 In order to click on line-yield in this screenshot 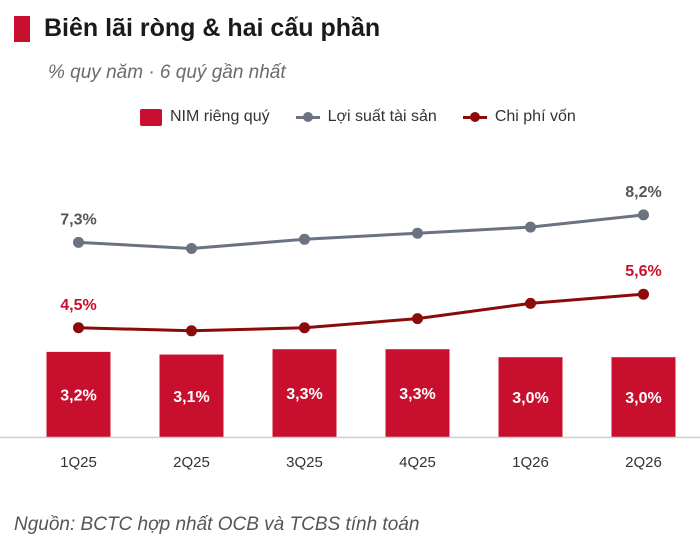, I will do `click(361, 231)`.